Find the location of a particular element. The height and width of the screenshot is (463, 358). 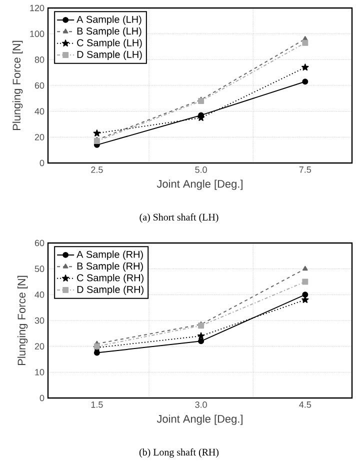

x-tick-label: 3.0 is located at coordinates (201, 405).